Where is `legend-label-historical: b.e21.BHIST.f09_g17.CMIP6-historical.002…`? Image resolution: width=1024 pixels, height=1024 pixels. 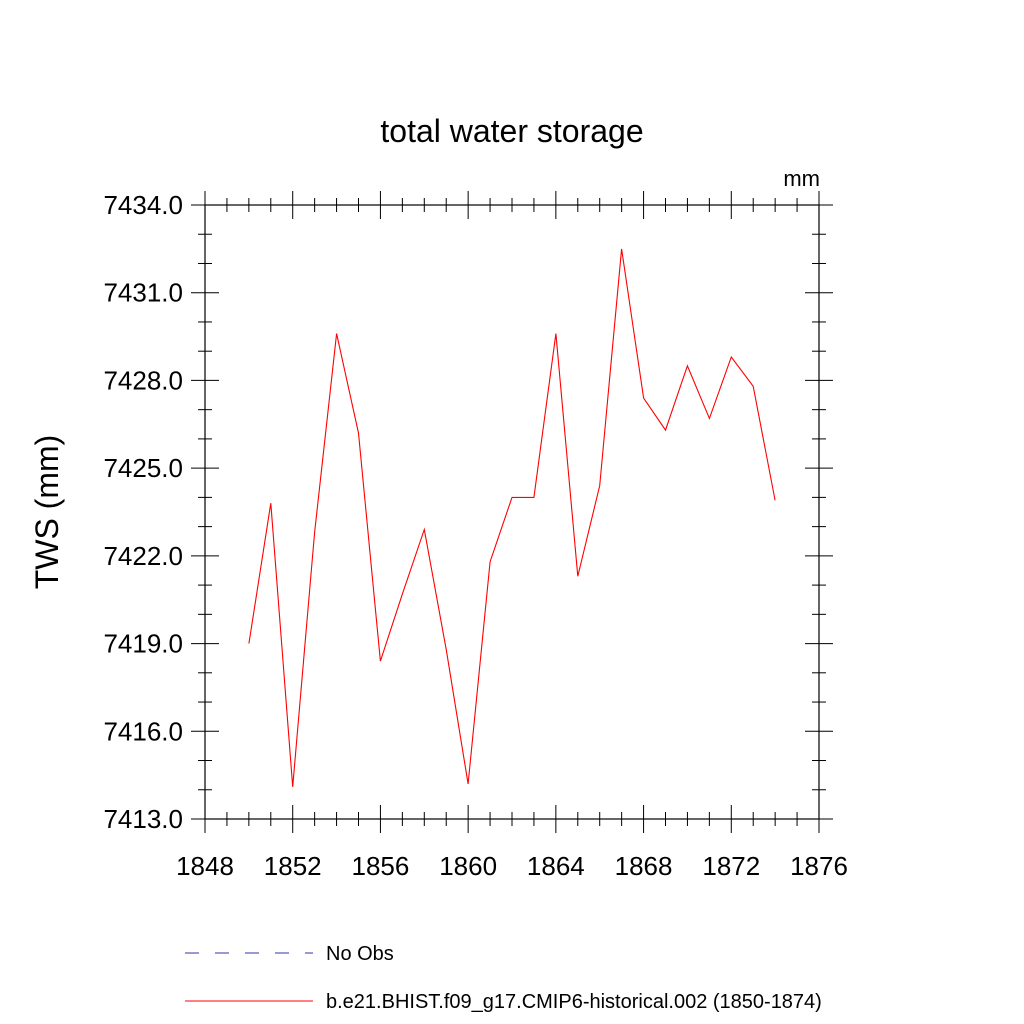 legend-label-historical: b.e21.BHIST.f09_g17.CMIP6-historical.002… is located at coordinates (574, 1002).